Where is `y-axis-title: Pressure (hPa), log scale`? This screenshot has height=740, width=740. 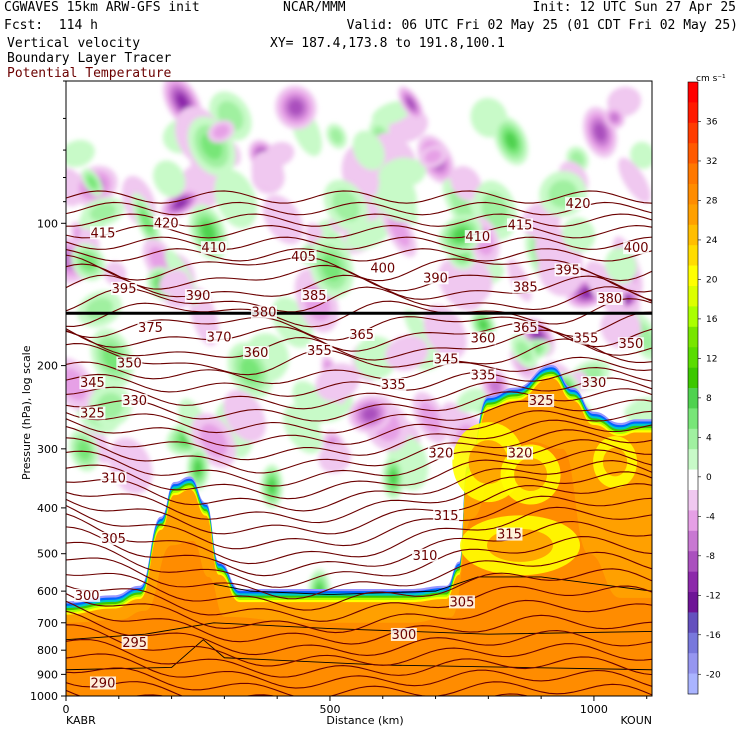 y-axis-title: Pressure (hPa), log scale is located at coordinates (26, 412).